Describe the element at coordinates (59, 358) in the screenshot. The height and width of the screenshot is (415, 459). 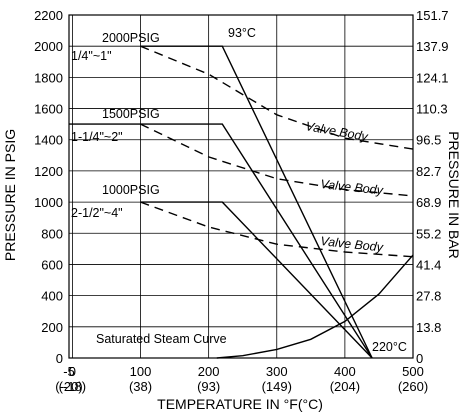
I see `y-tick-label: 0` at that location.